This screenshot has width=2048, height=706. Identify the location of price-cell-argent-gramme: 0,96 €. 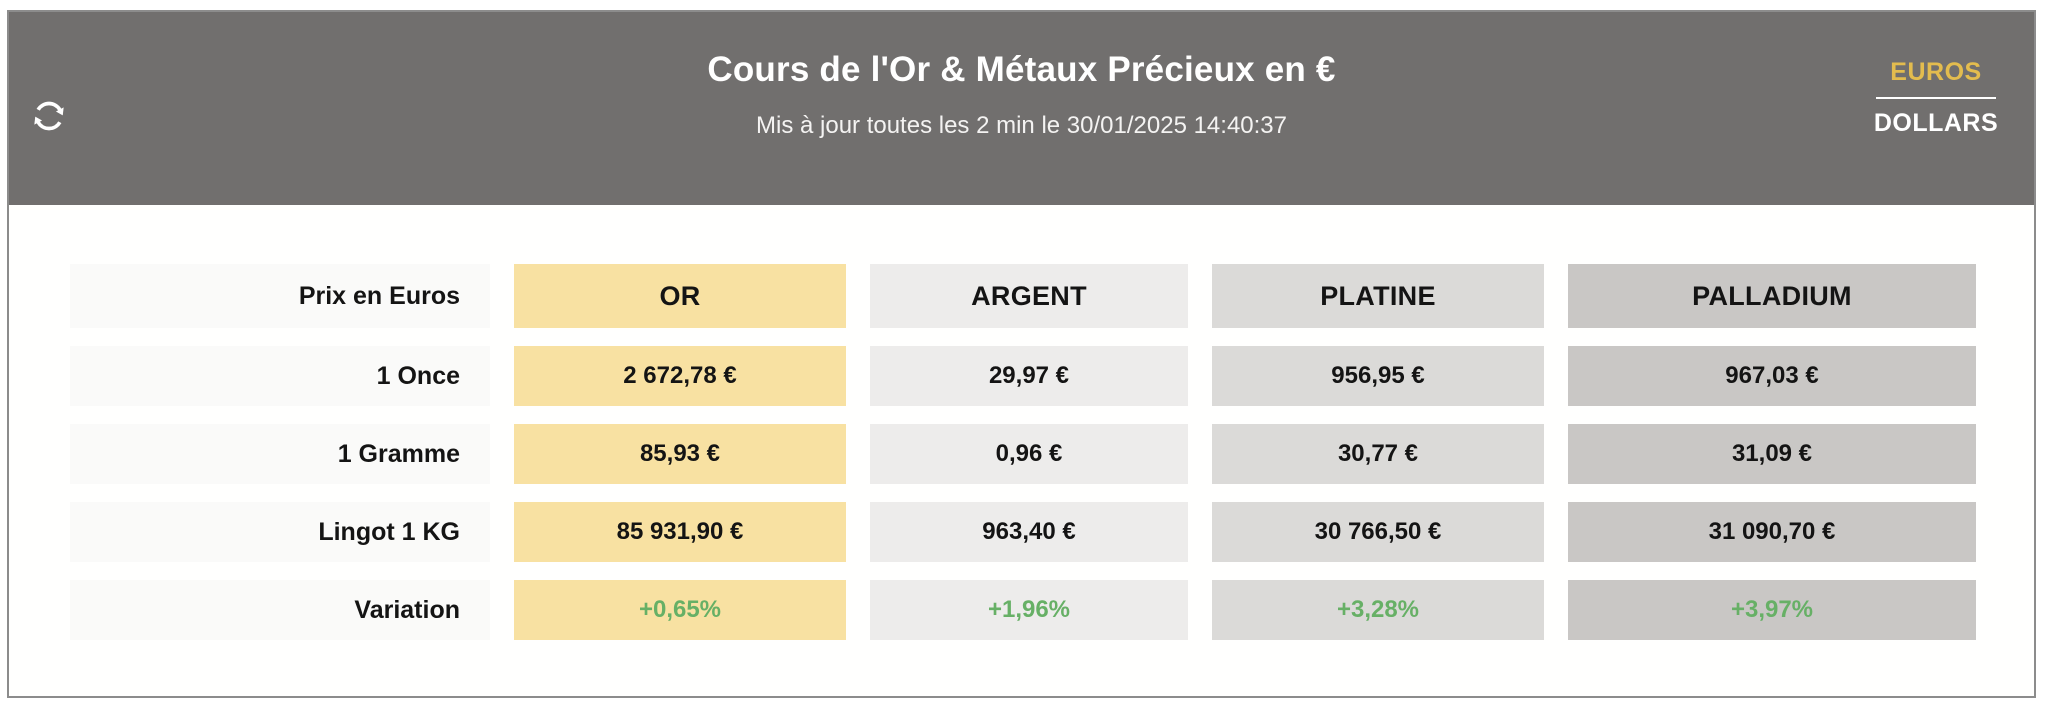
(1029, 454).